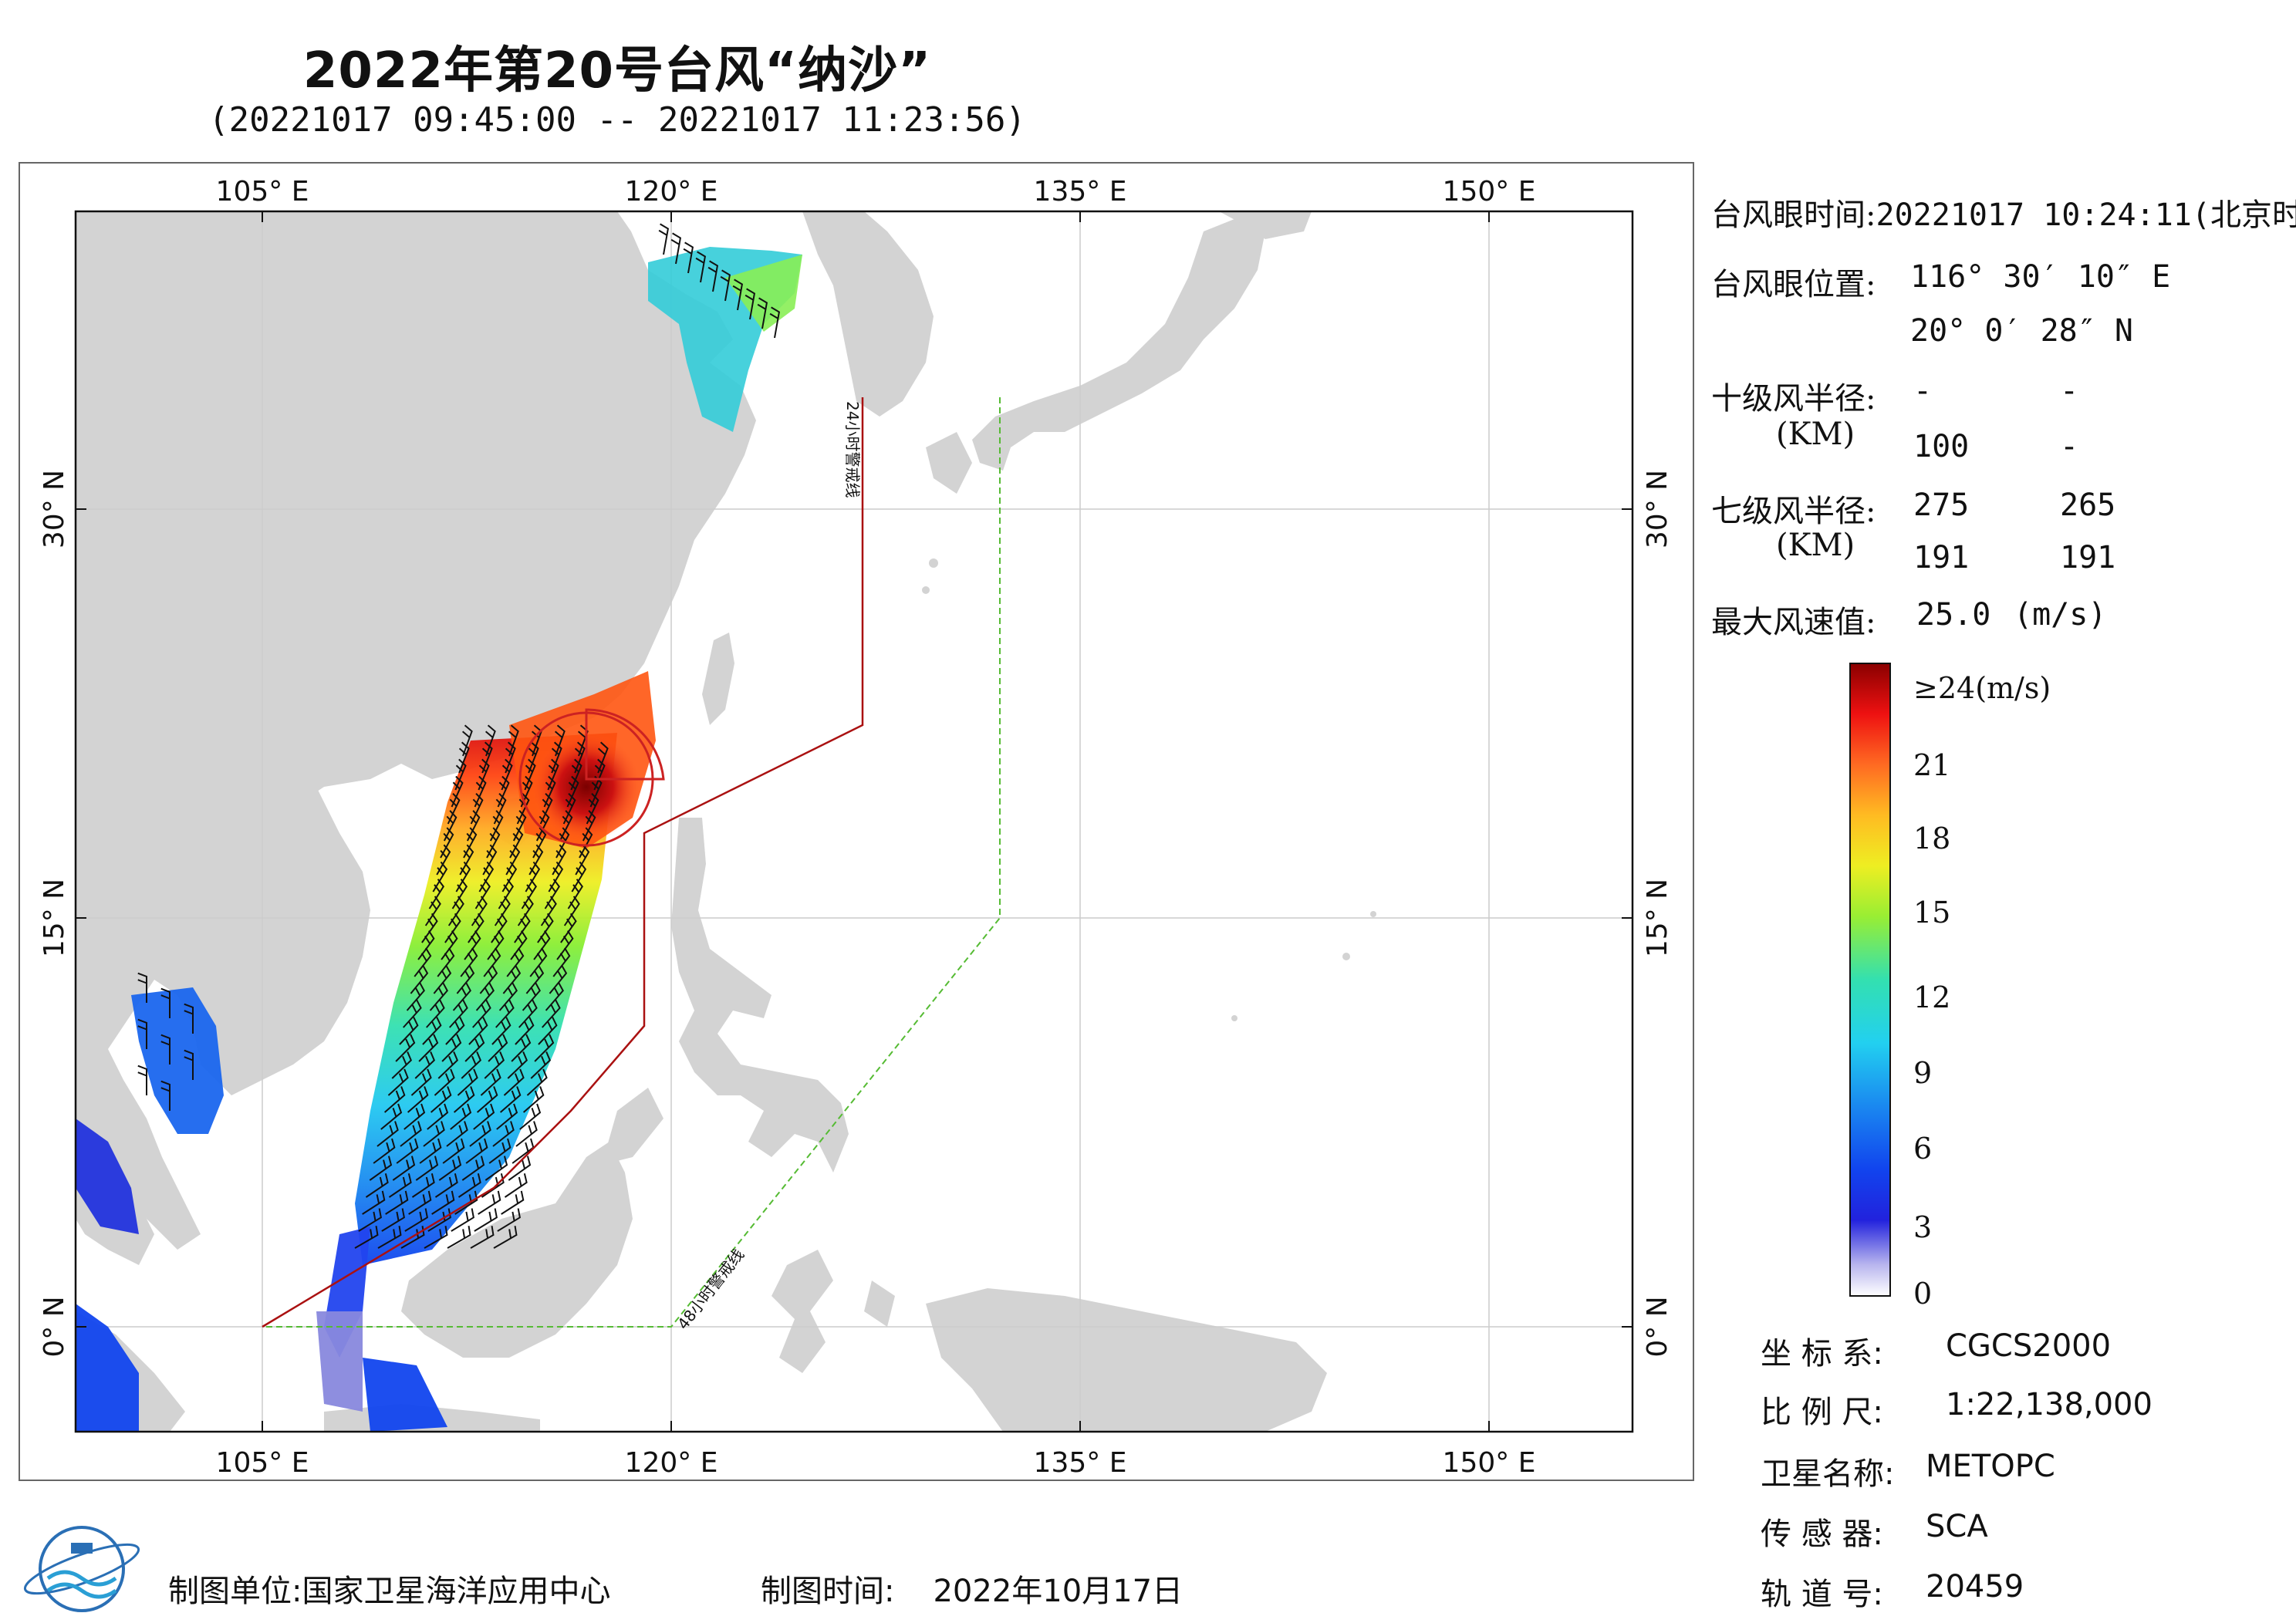  Describe the element at coordinates (2069, 446) in the screenshot. I see `r10-value: -` at that location.